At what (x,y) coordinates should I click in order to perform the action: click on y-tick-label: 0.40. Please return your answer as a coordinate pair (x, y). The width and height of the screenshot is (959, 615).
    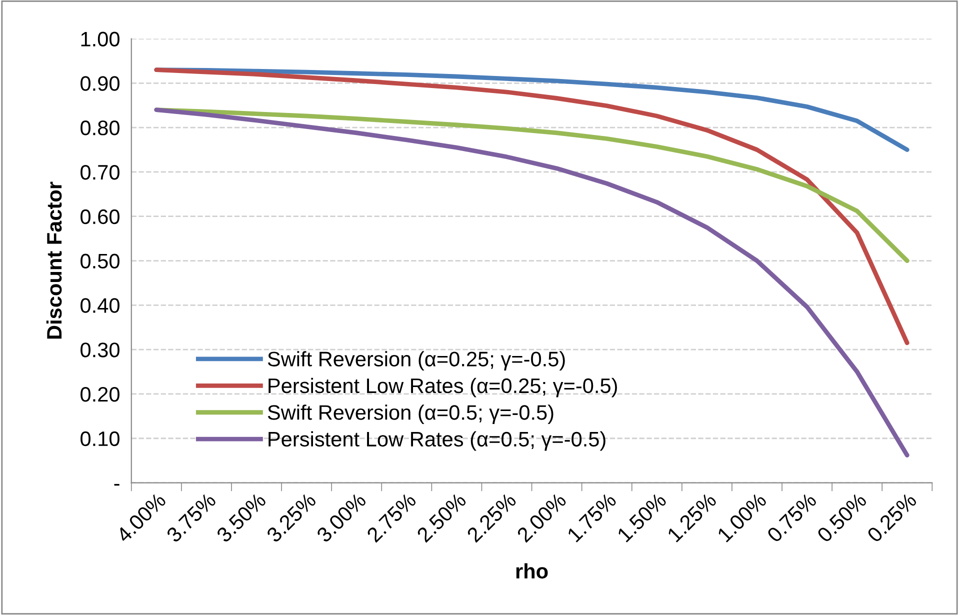
    Looking at the image, I should click on (100, 305).